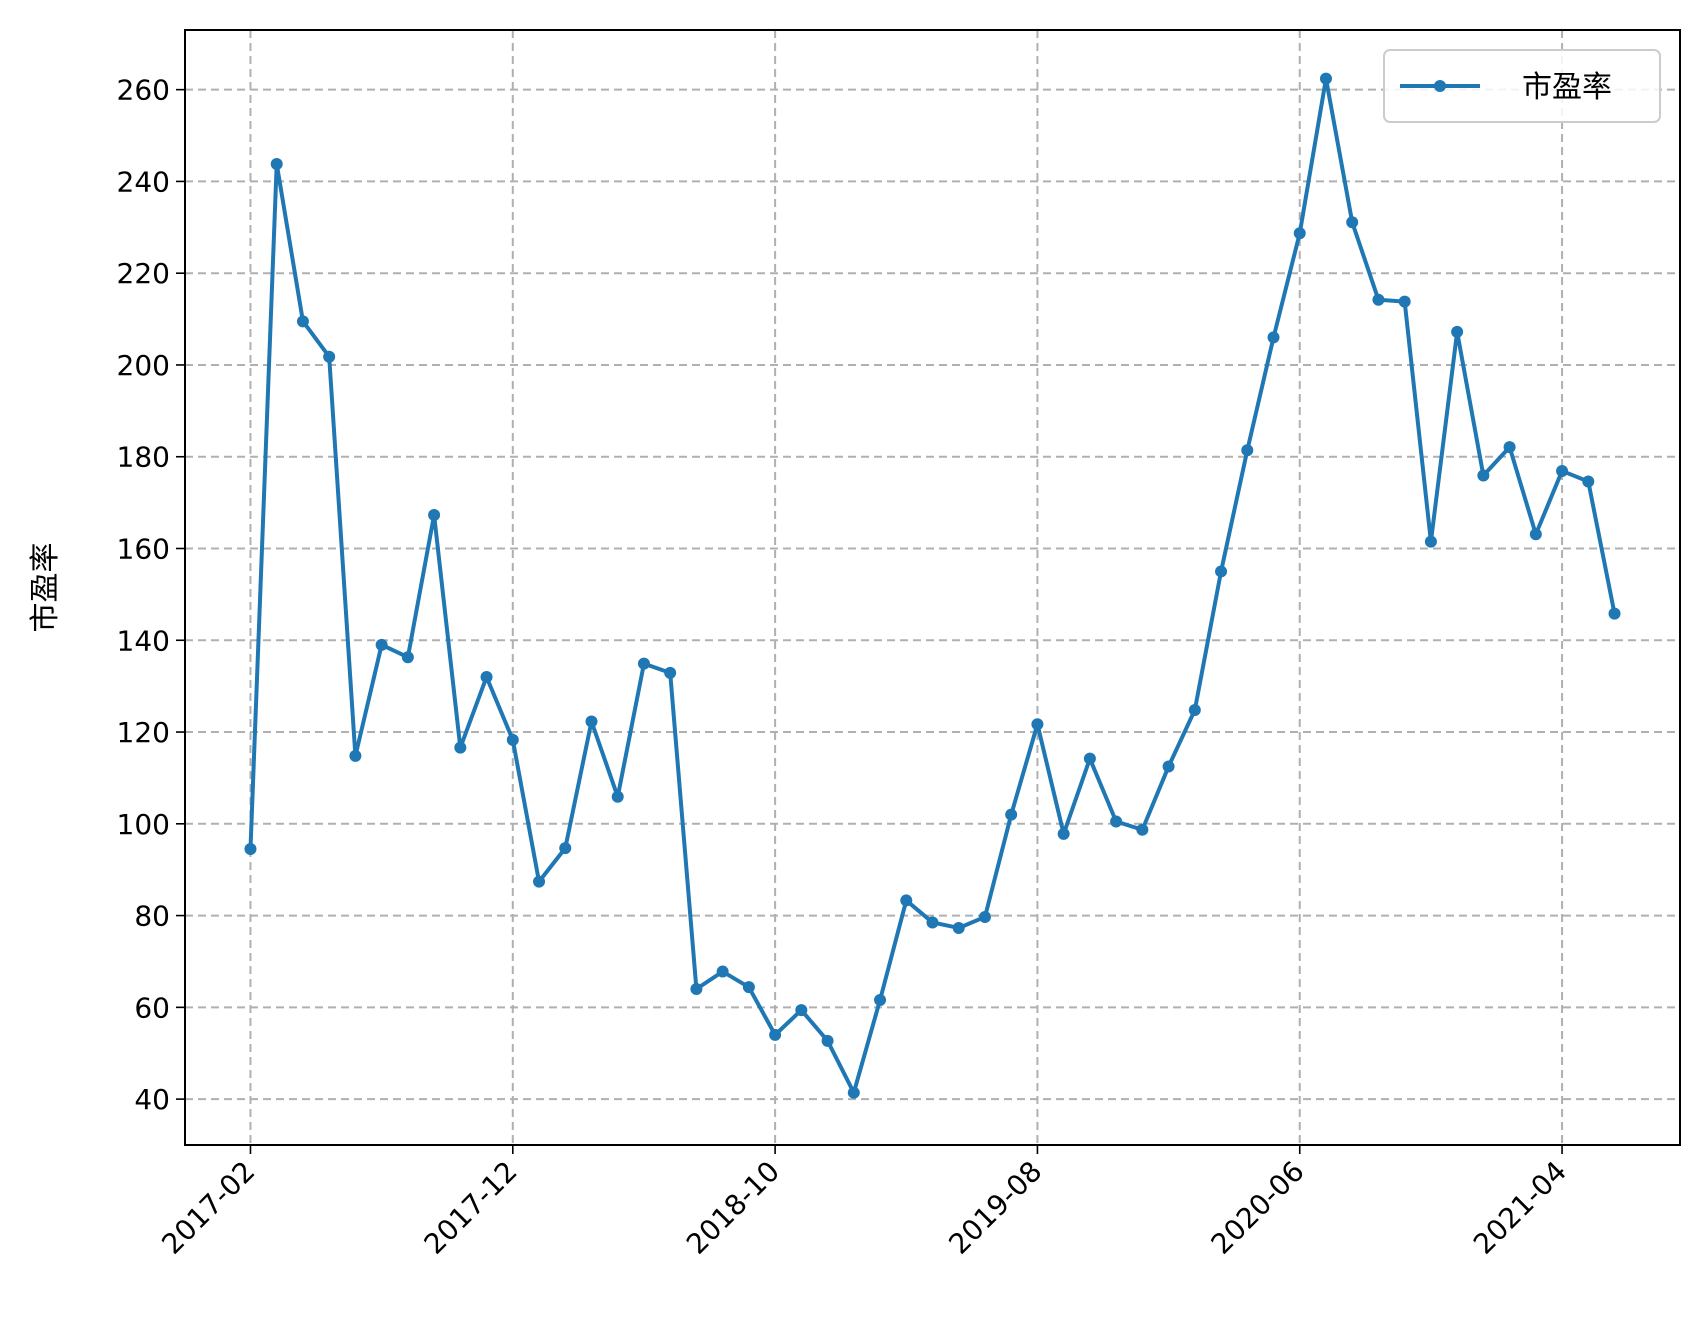 The image size is (1701, 1332). I want to click on y-tick-label: 80, so click(152, 916).